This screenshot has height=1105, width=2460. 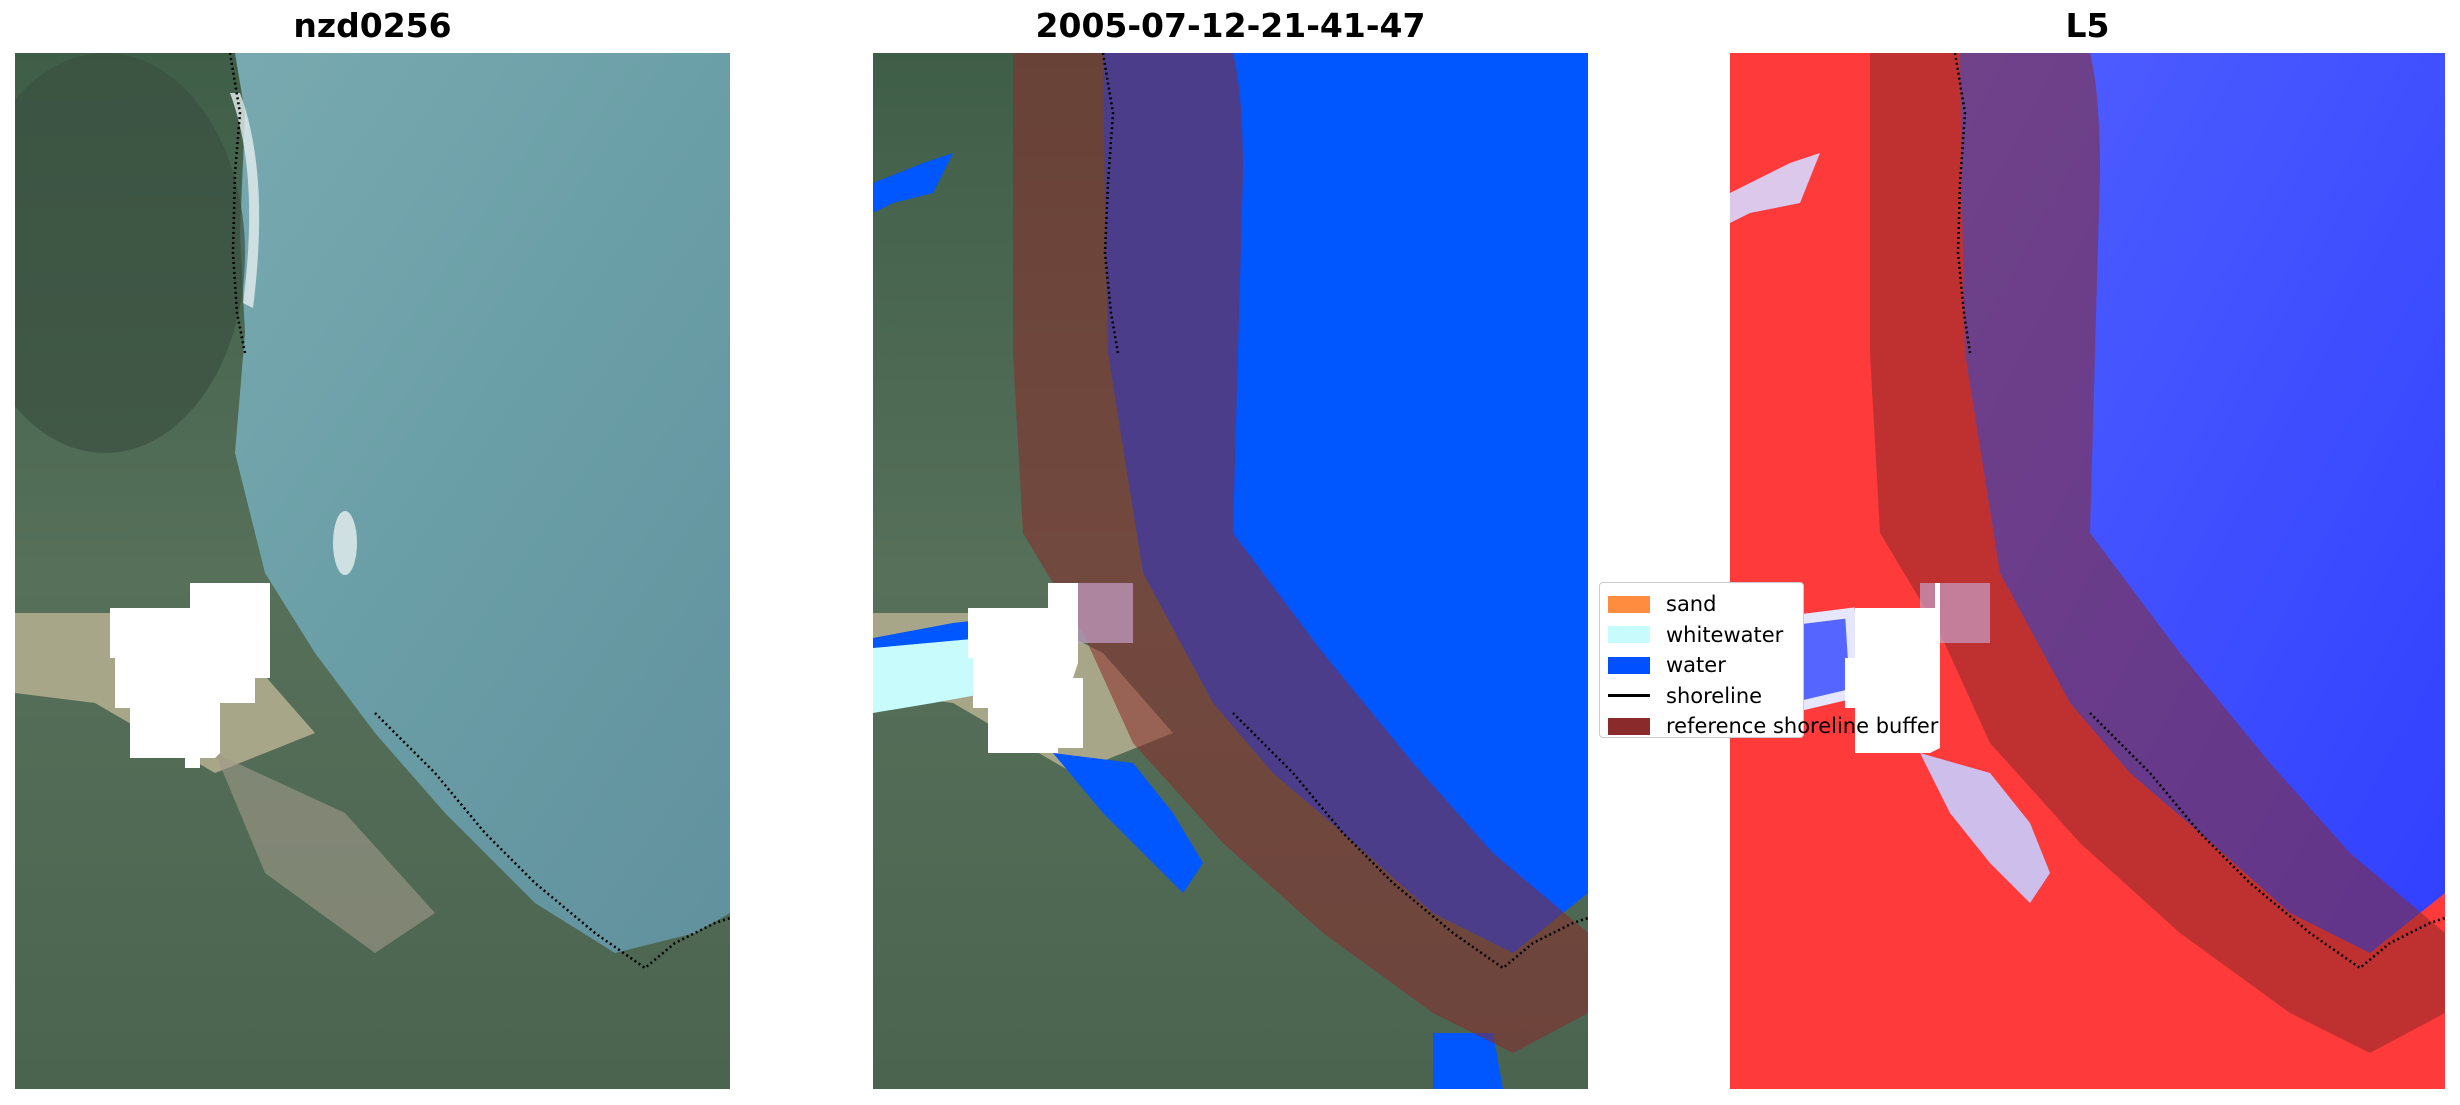 I want to click on panel-title-index: L5, so click(x=2087, y=25).